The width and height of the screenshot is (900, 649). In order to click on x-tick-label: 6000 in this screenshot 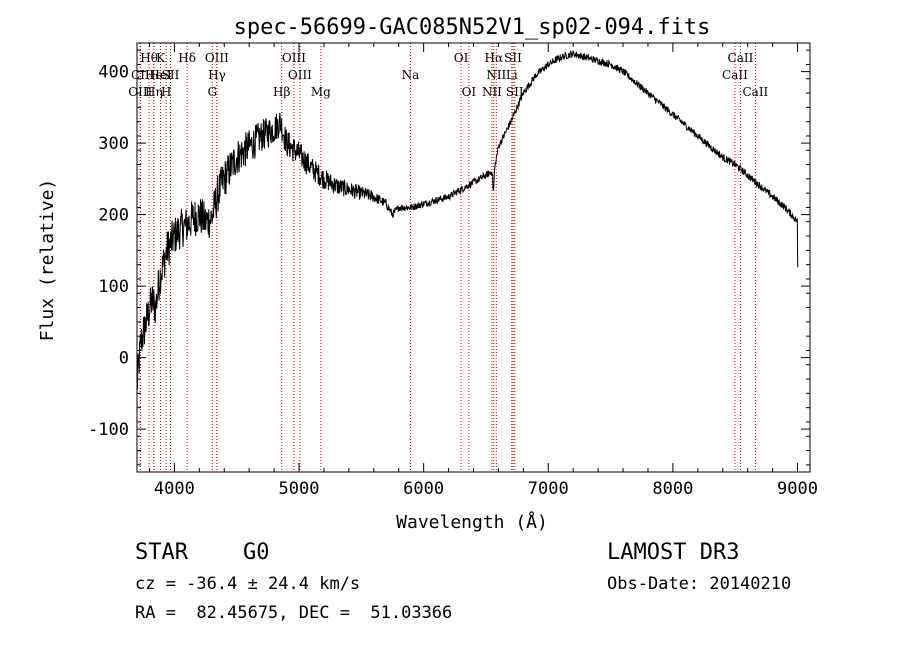, I will do `click(423, 489)`.